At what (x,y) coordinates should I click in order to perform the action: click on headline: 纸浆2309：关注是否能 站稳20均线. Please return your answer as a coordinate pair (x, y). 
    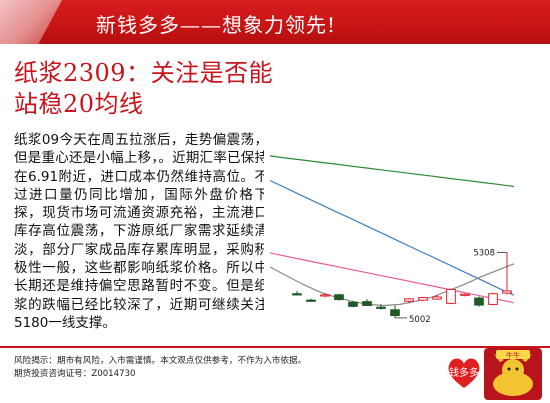
    Looking at the image, I should click on (143, 89).